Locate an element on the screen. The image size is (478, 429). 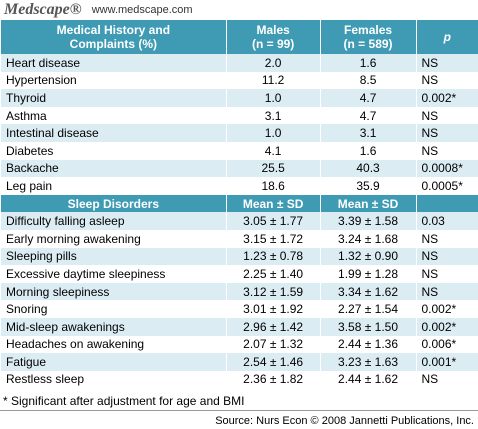
table-row: Sleeping pills 1.23 ± 0.78 1.32 ± 0.90 NS is located at coordinates (239, 256).